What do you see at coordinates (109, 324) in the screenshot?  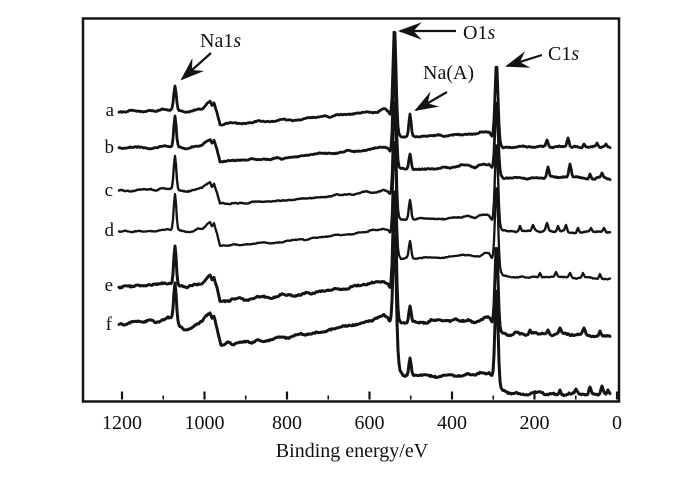 I see `series-label-f: f` at bounding box center [109, 324].